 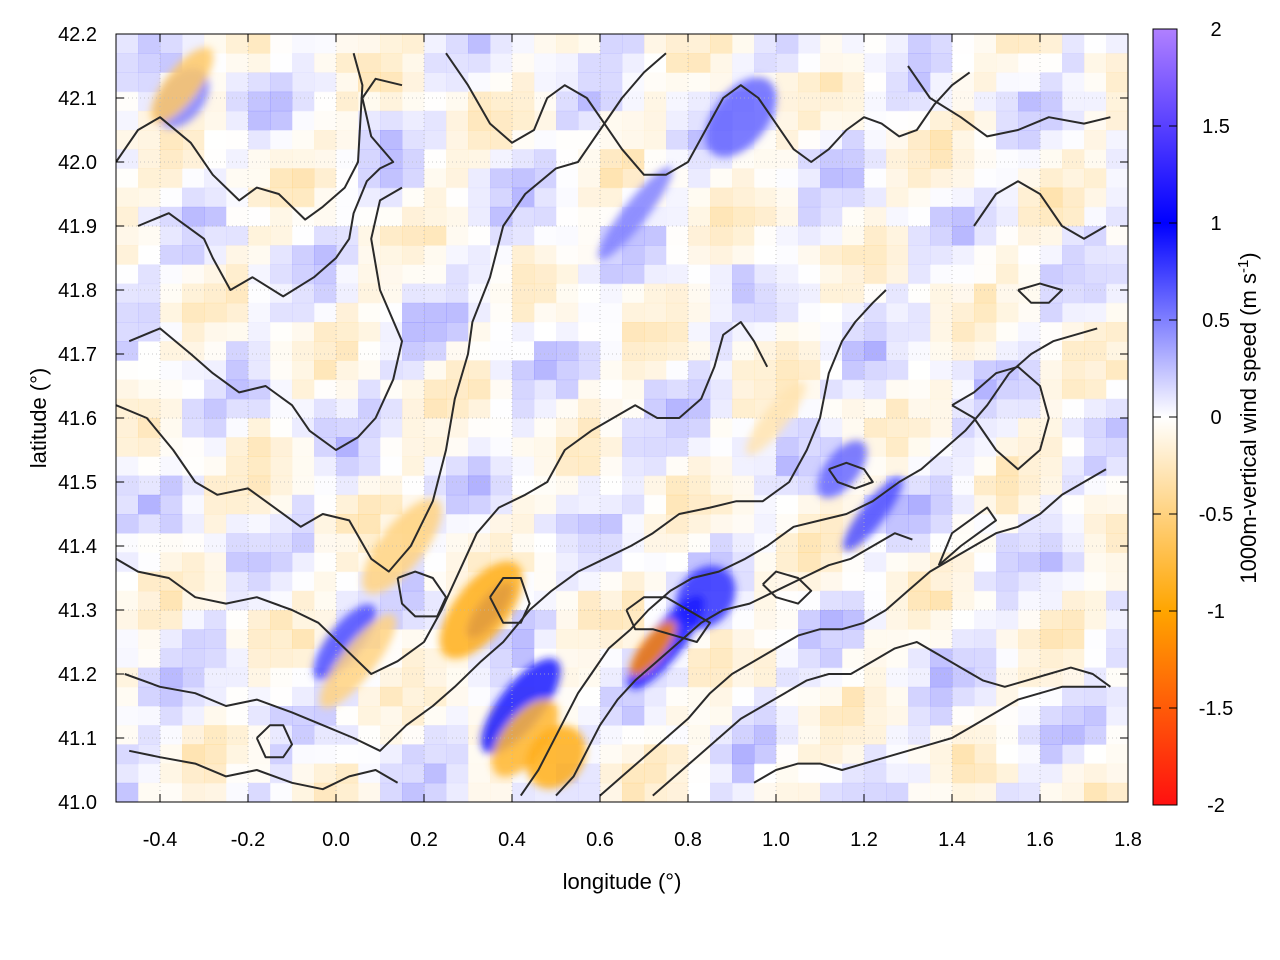 I want to click on y-tick-label: 41.5, so click(x=77, y=483).